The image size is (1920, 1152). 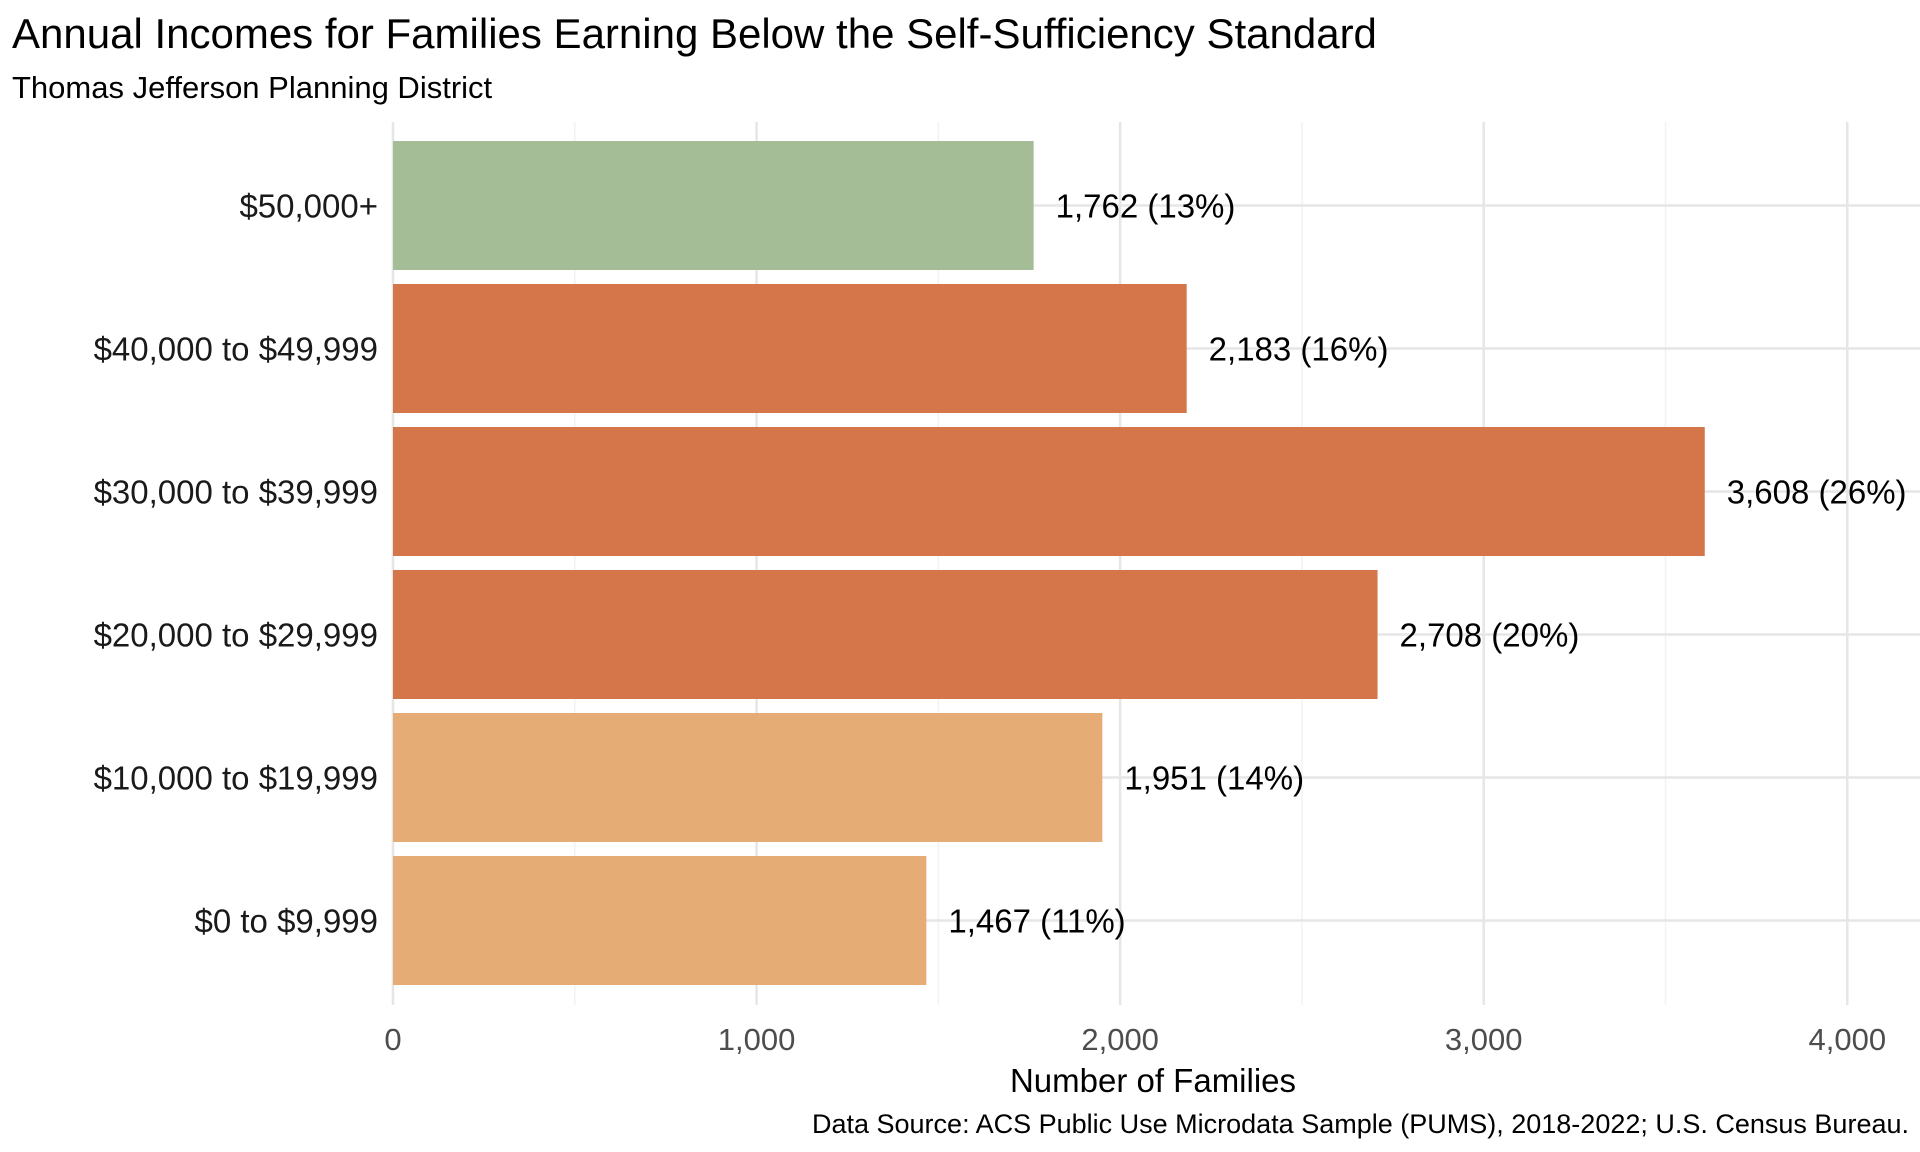 I want to click on y-category-label: $10,000 to $19,999, so click(x=236, y=778).